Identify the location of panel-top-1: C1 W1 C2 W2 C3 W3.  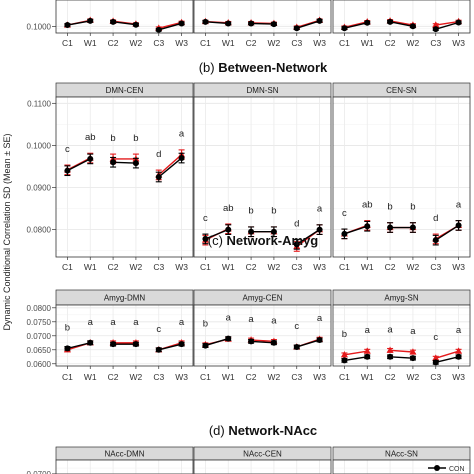
(262, 24).